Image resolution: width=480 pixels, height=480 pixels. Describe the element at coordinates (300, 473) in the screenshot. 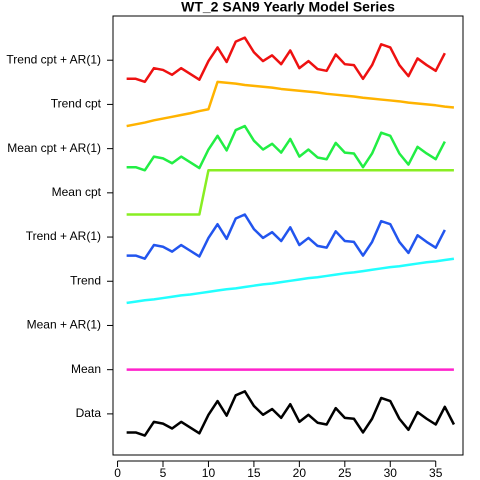

I see `x-tick-label: 20` at that location.